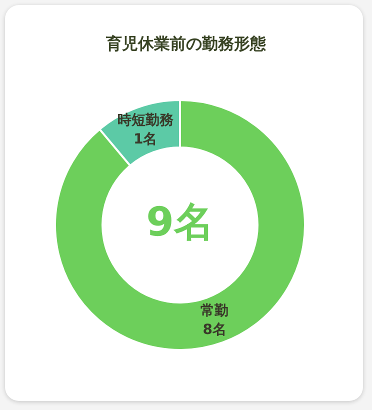 Image resolution: width=372 pixels, height=410 pixels. Describe the element at coordinates (145, 120) in the screenshot. I see `slice-label: 時短勤務` at that location.